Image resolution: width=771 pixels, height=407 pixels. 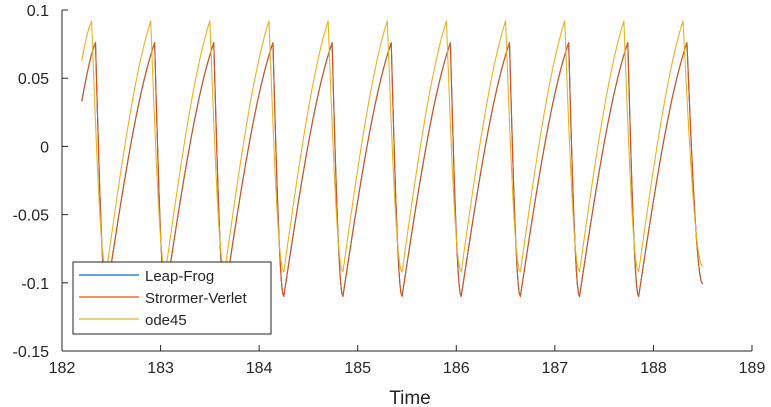 I want to click on x-tick-label: 189, so click(x=752, y=368).